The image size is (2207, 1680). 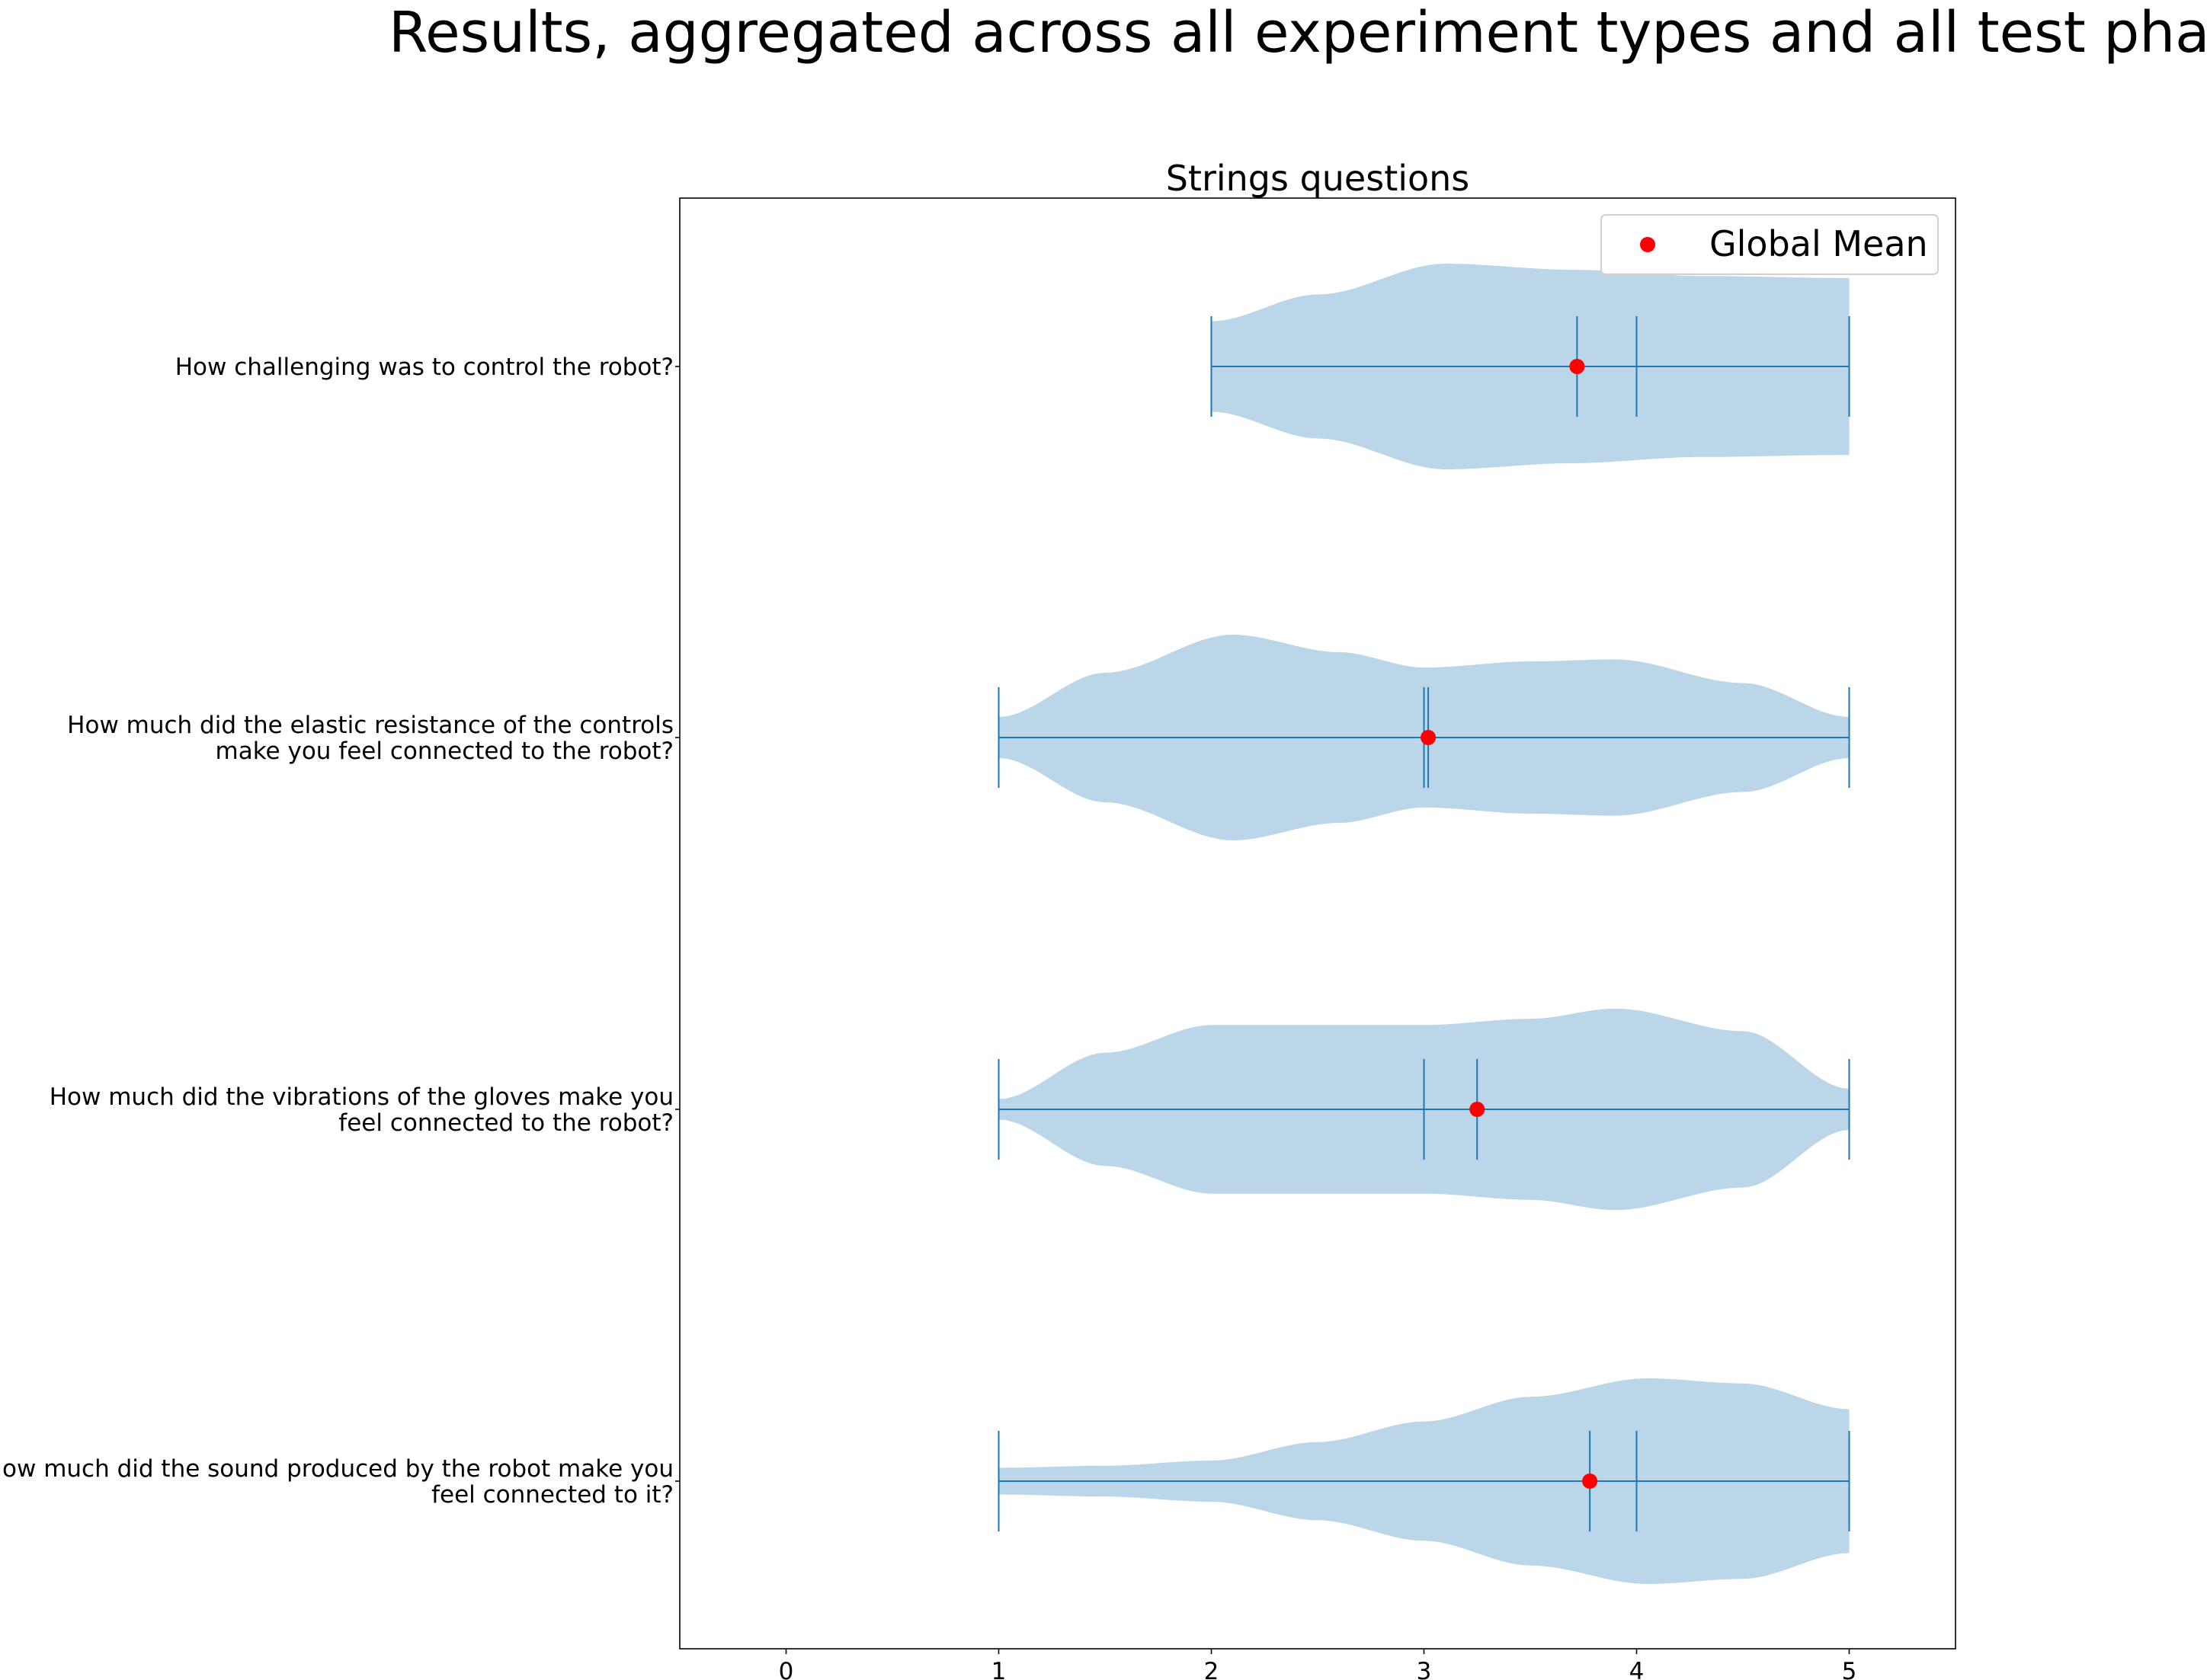 I want to click on legend-box, so click(x=1769, y=244).